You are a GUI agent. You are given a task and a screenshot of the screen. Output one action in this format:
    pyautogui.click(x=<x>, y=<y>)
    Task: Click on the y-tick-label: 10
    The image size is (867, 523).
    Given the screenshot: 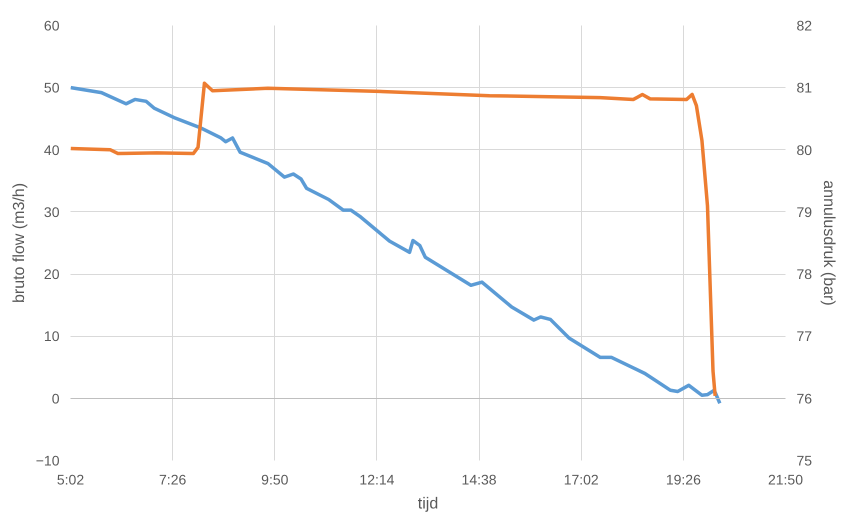 What is the action you would take?
    pyautogui.click(x=52, y=336)
    